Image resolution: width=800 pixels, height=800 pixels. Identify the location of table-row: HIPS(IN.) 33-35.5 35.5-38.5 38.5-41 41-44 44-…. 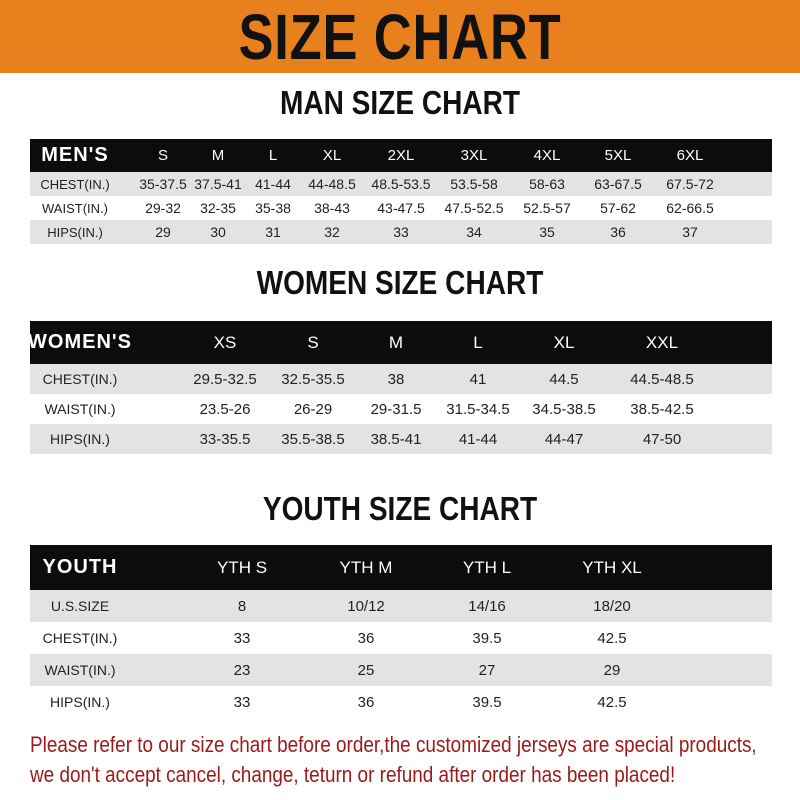
(401, 439).